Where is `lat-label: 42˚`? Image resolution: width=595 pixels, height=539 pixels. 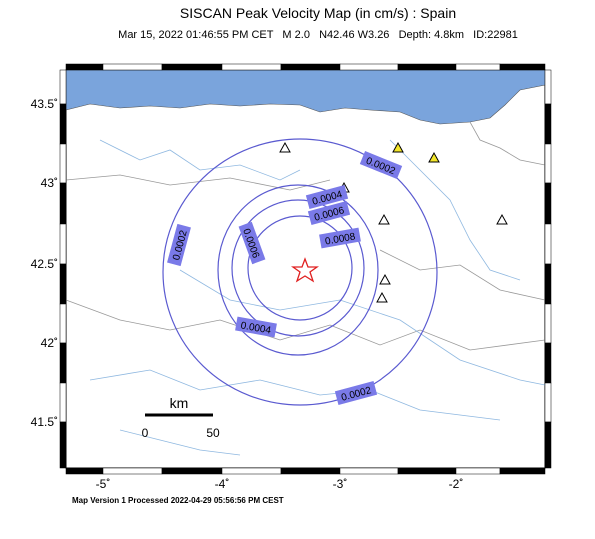
lat-label: 42˚ is located at coordinates (49, 343).